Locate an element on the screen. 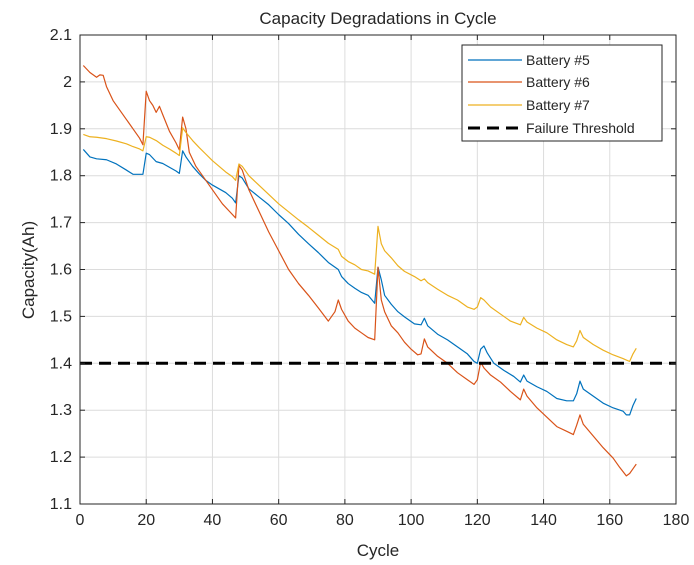  chart-title: Capacity Degradations in Cycle is located at coordinates (377, 18).